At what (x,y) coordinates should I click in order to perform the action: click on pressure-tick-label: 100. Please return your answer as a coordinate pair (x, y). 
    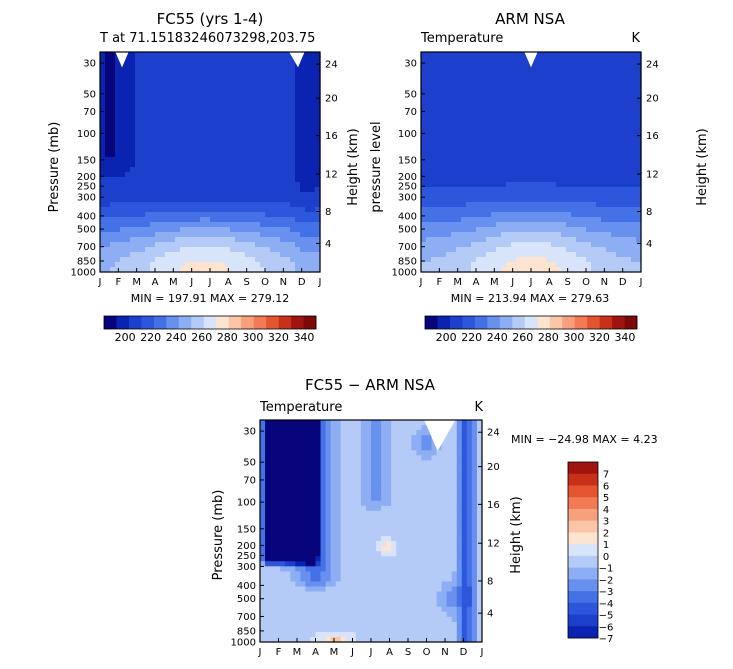
    Looking at the image, I should click on (407, 134).